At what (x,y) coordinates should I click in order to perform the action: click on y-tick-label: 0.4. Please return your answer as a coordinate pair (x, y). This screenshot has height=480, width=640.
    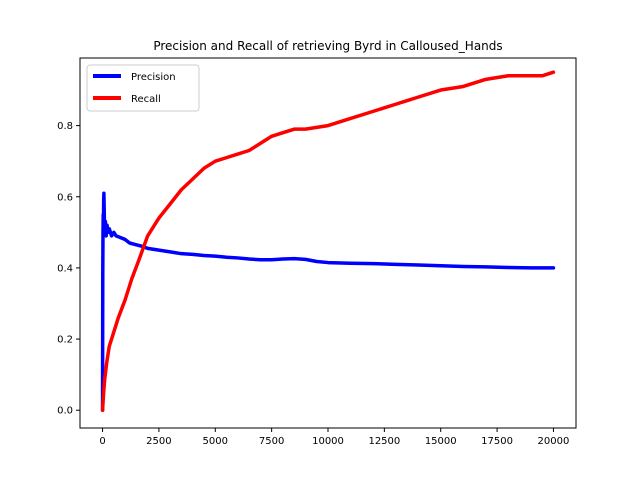
    Looking at the image, I should click on (65, 268).